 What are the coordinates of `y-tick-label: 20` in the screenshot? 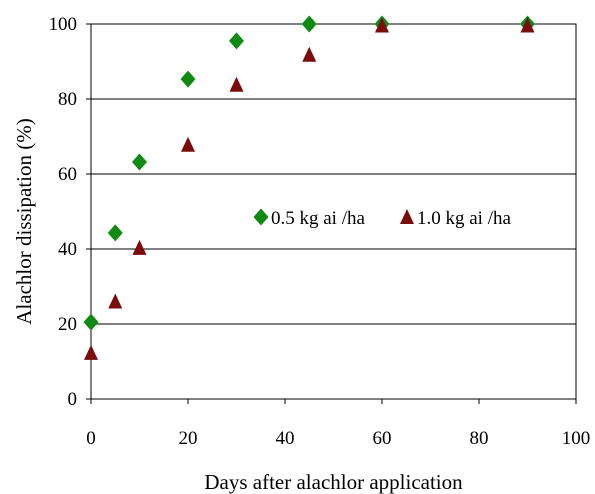 It's located at (67, 324).